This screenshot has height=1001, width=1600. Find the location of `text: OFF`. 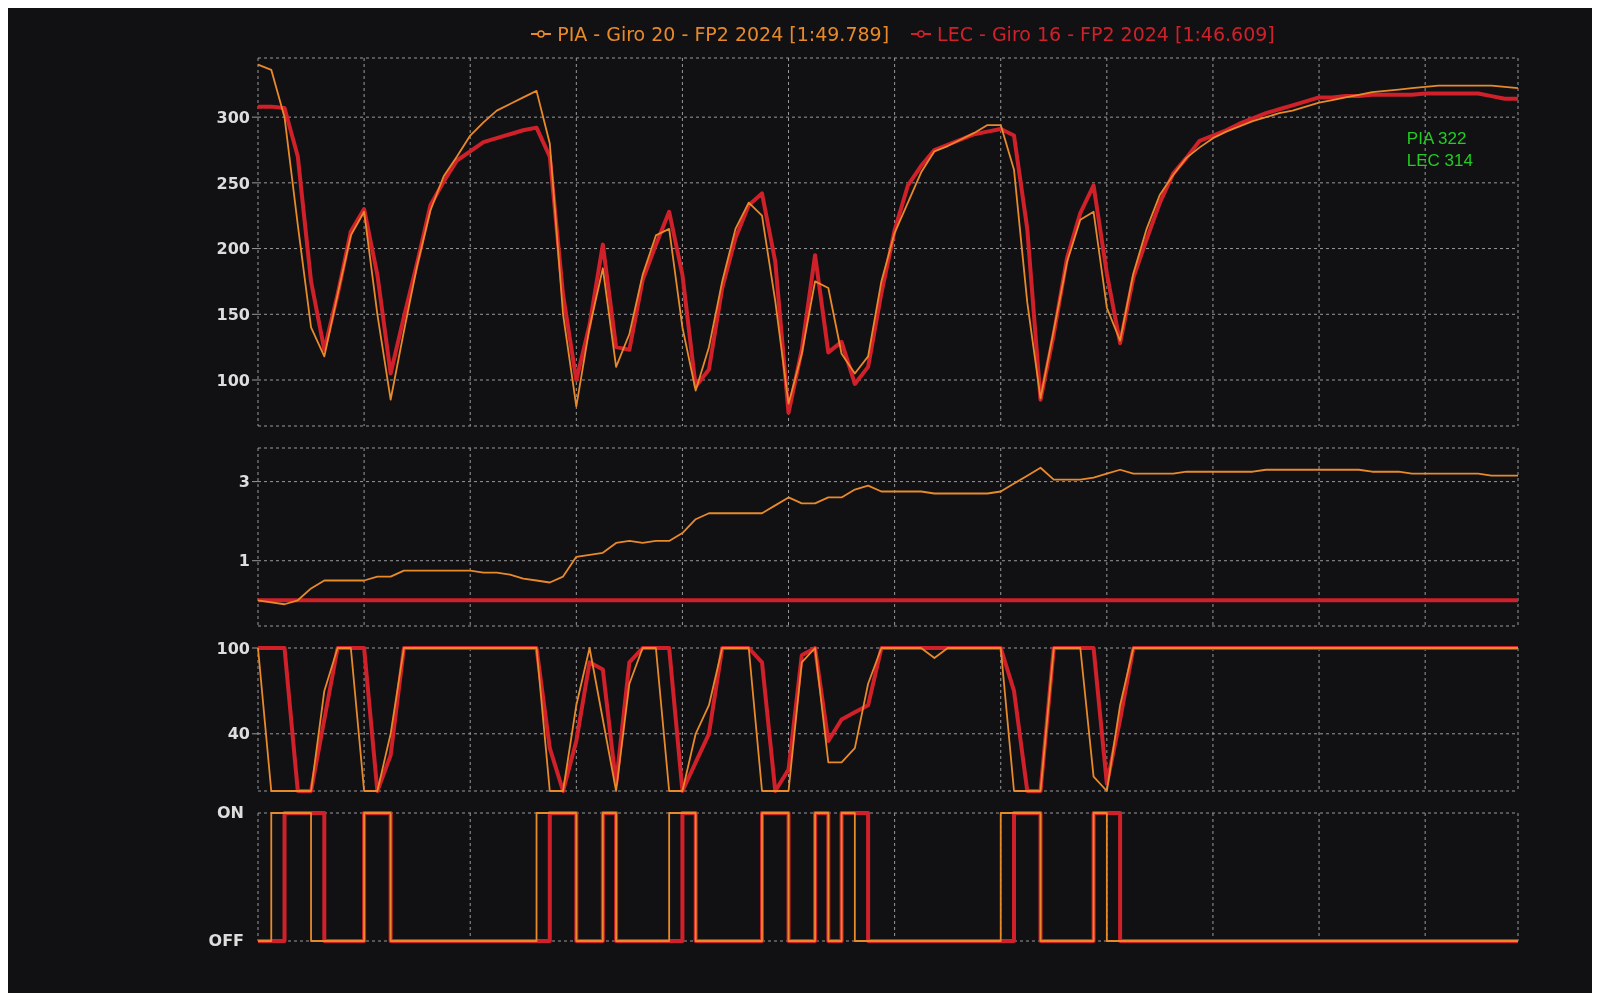

text: OFF is located at coordinates (225, 941).